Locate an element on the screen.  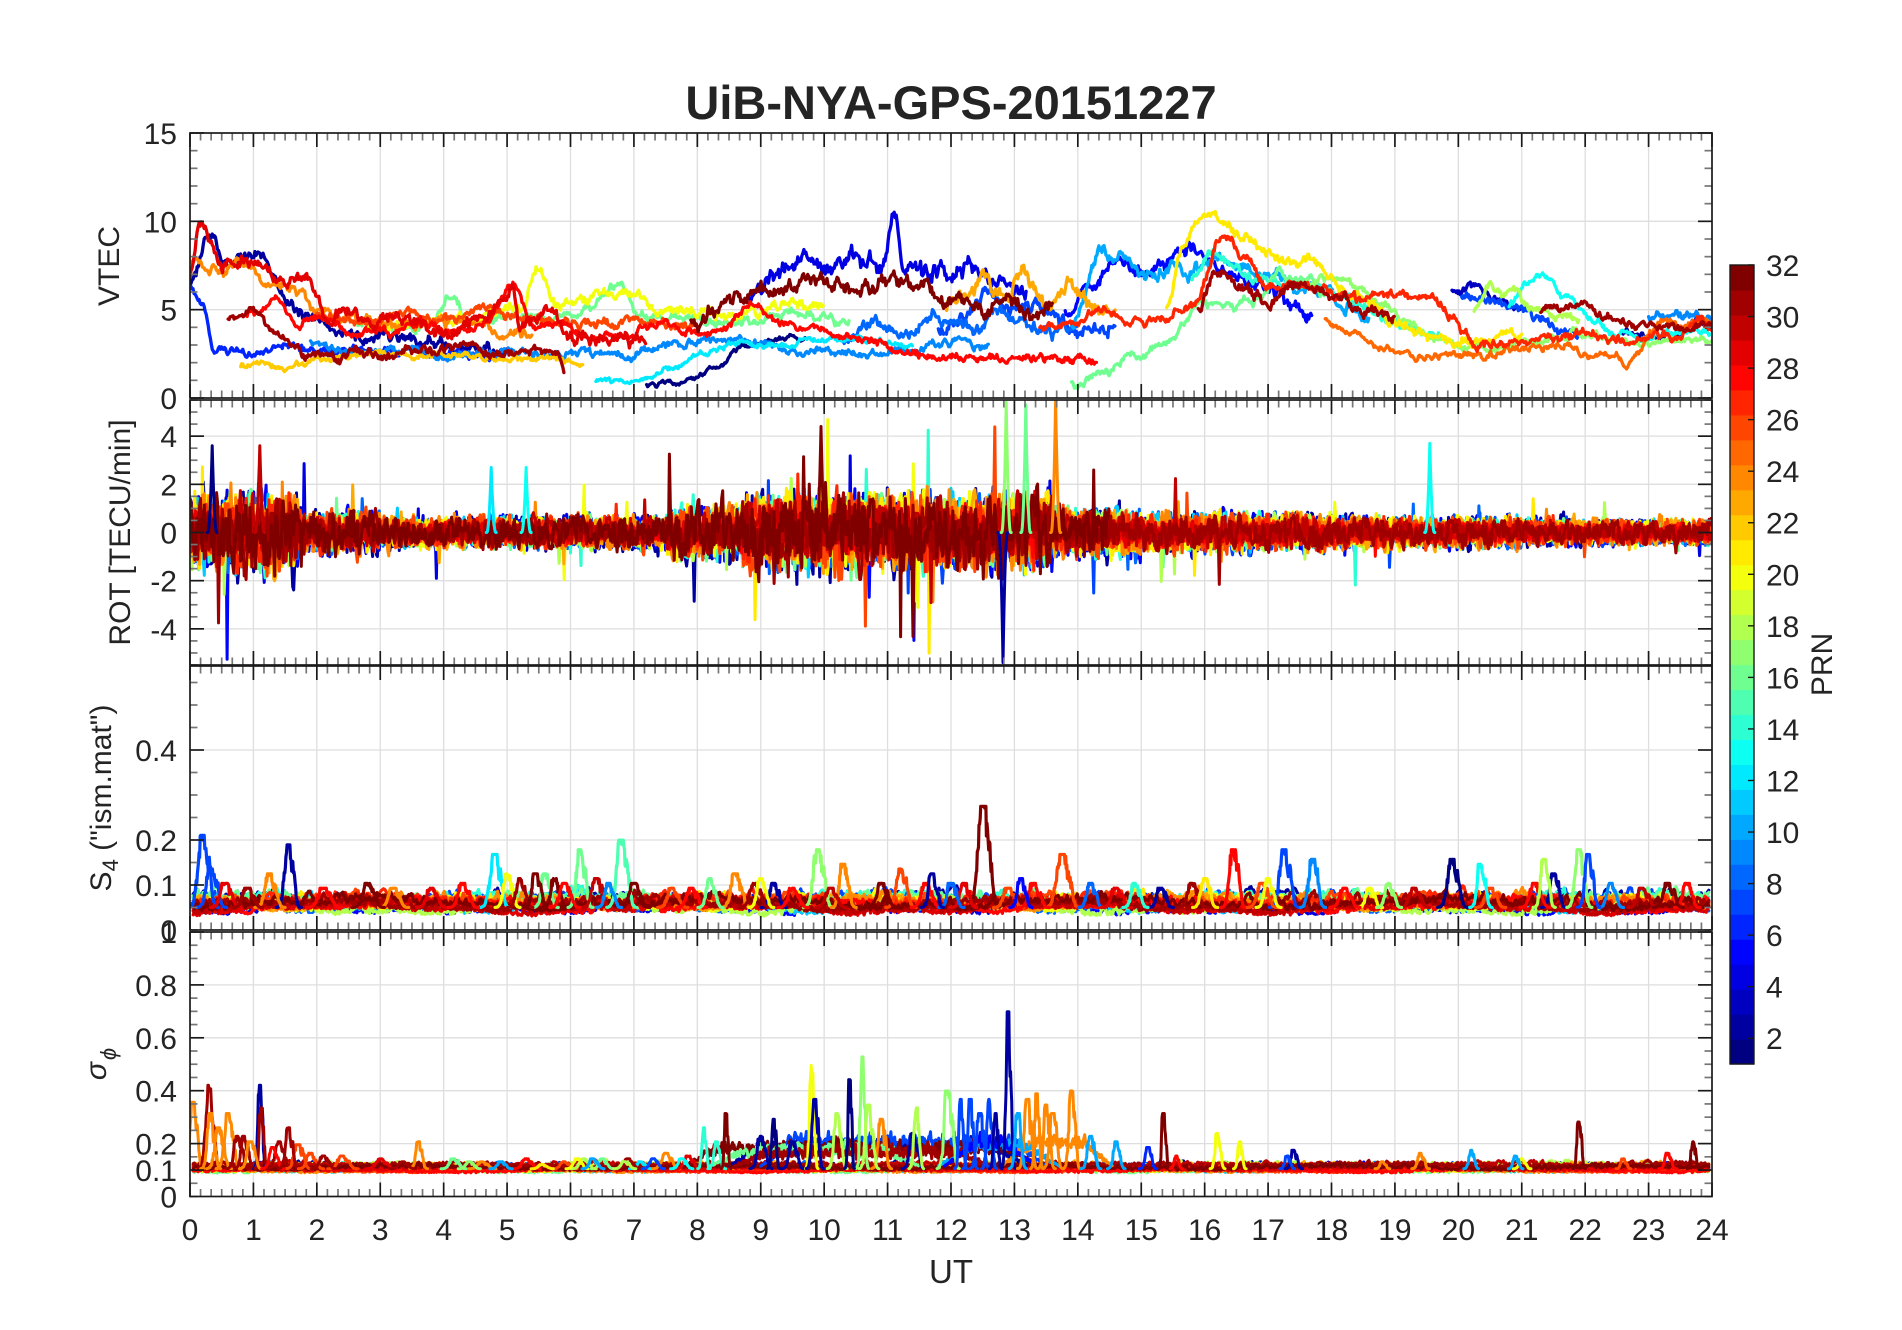
svg-text: PRN is located at coordinates (1822, 664).